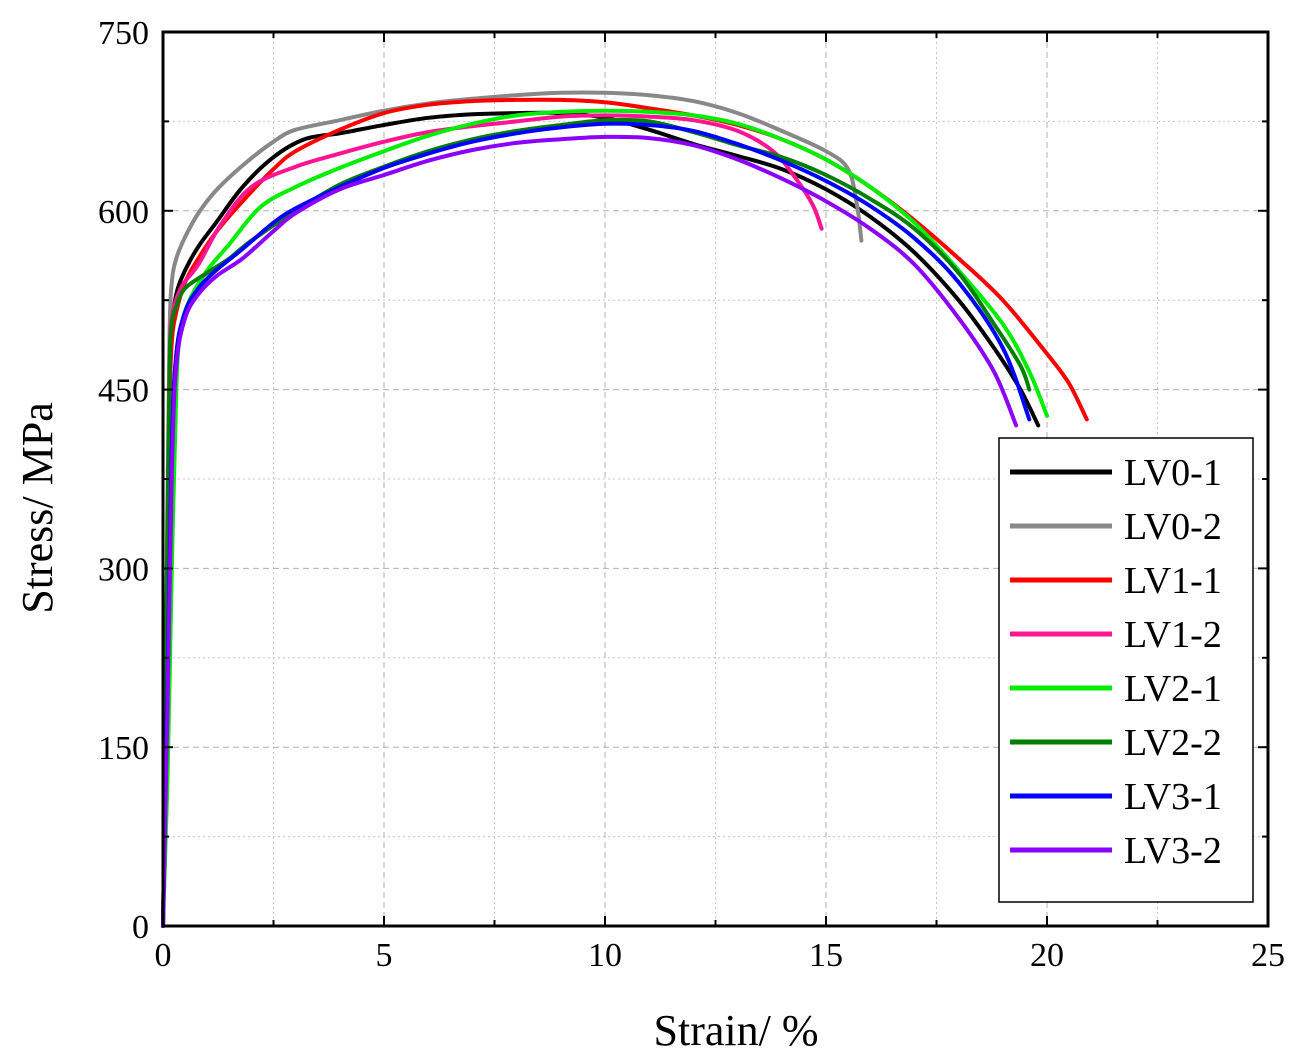  Describe the element at coordinates (123, 212) in the screenshot. I see `y-tick-label: 600` at that location.